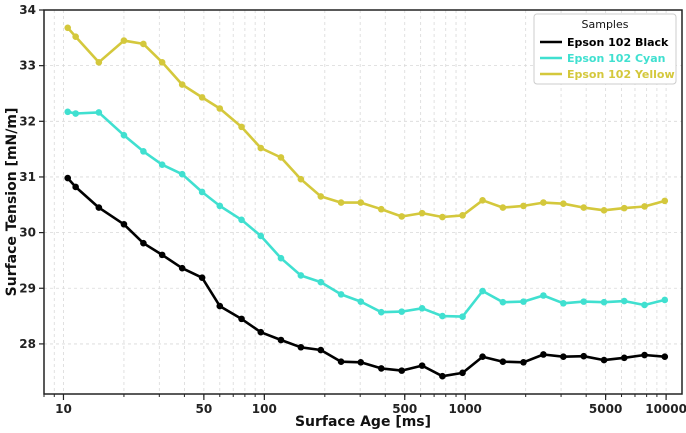  I want to click on y-tick-label: 29, so click(27, 288).